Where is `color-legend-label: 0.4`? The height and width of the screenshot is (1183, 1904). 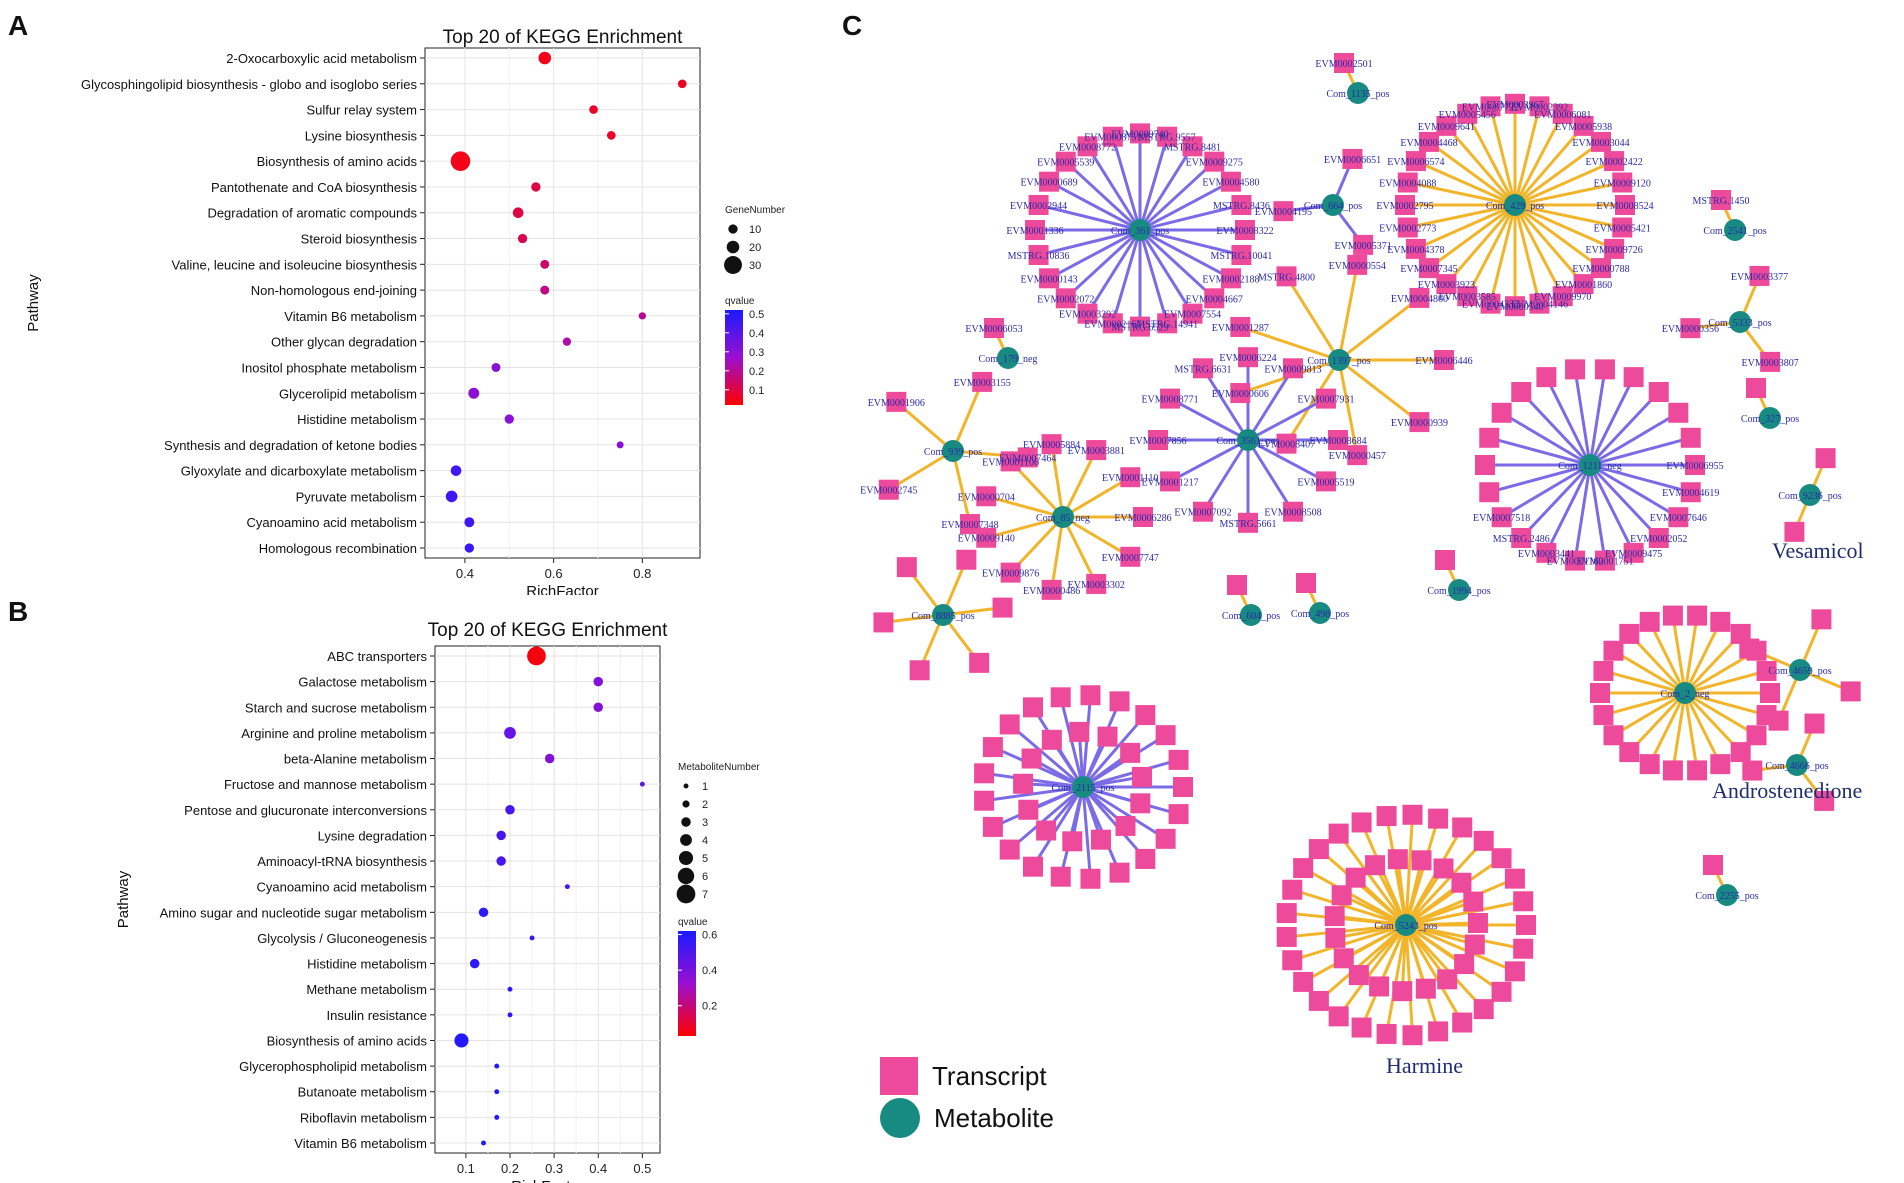
color-legend-label: 0.4 is located at coordinates (756, 334).